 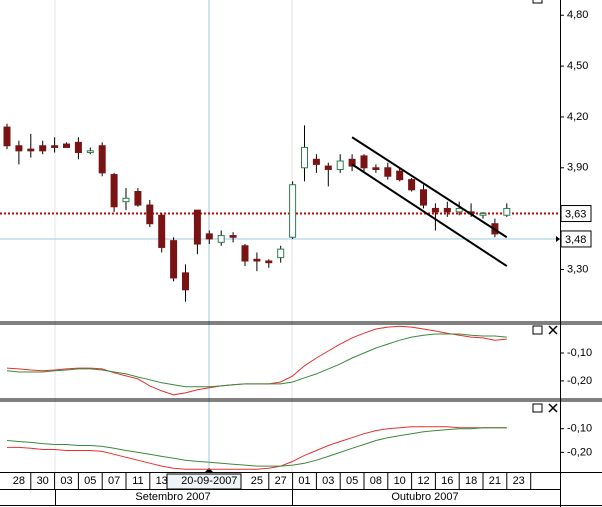 What do you see at coordinates (304, 481) in the screenshot?
I see `x-tick-label: 01` at bounding box center [304, 481].